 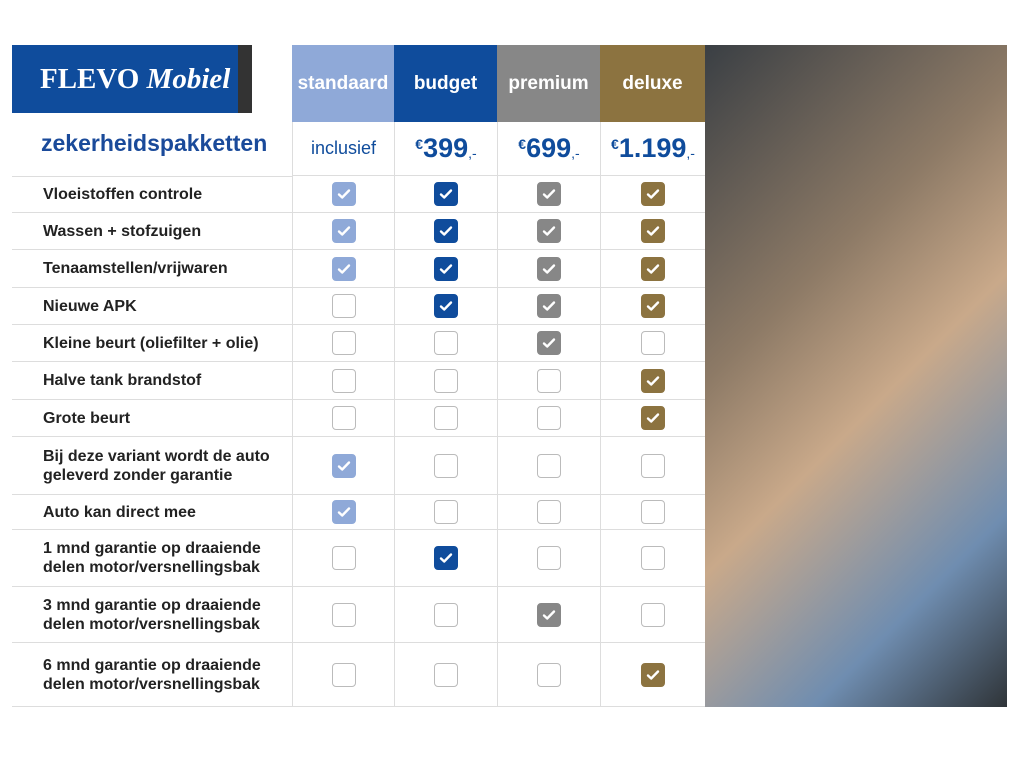 What do you see at coordinates (152, 194) in the screenshot?
I see `row-label: Vloeistoffen controle` at bounding box center [152, 194].